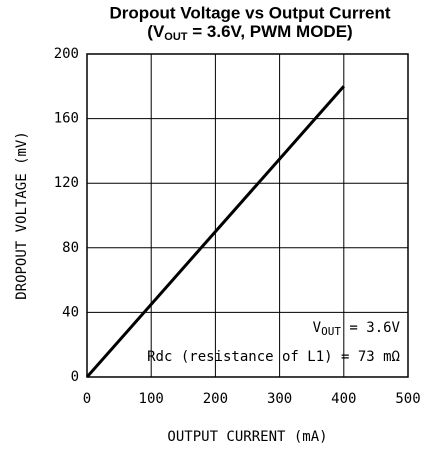  What do you see at coordinates (70, 248) in the screenshot?
I see `y-tick-label: 80` at bounding box center [70, 248].